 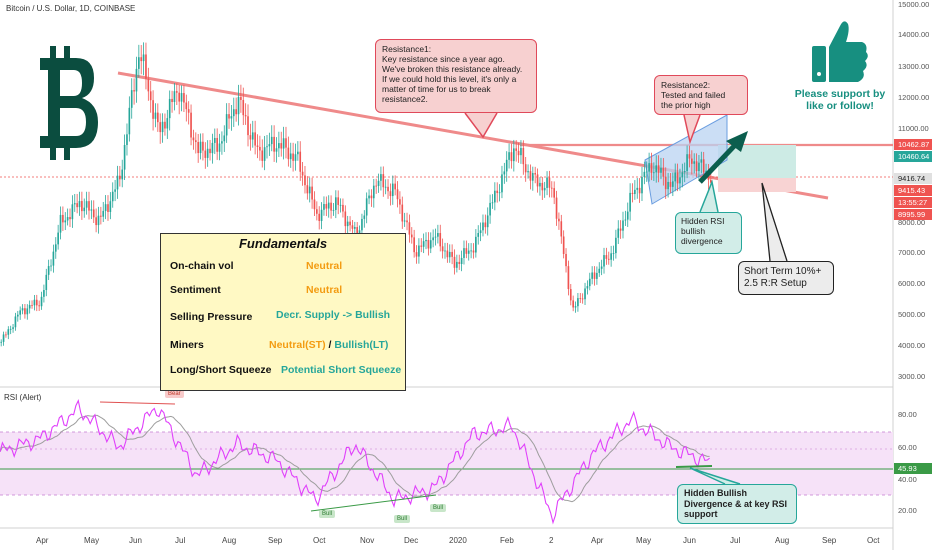 I want to click on time-tick: Oct, so click(x=319, y=540).